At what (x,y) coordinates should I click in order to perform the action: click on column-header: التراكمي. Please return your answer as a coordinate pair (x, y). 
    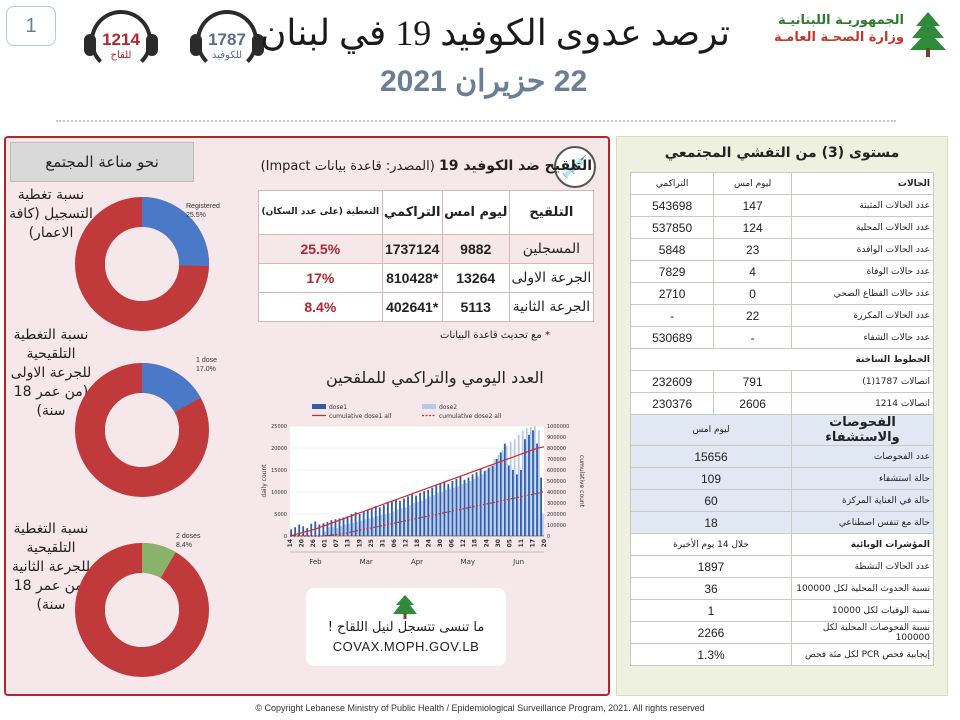
    Looking at the image, I should click on (672, 183).